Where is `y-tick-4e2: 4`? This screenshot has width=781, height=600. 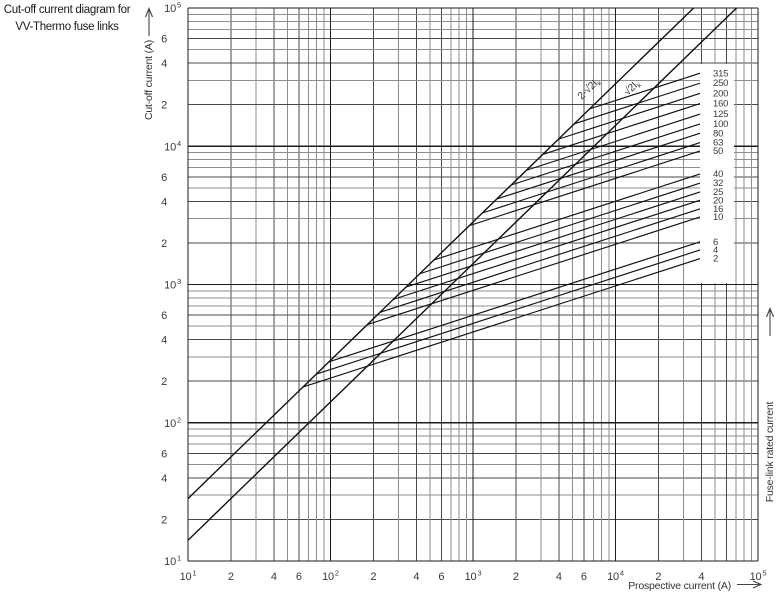
y-tick-4e2: 4 is located at coordinates (164, 341).